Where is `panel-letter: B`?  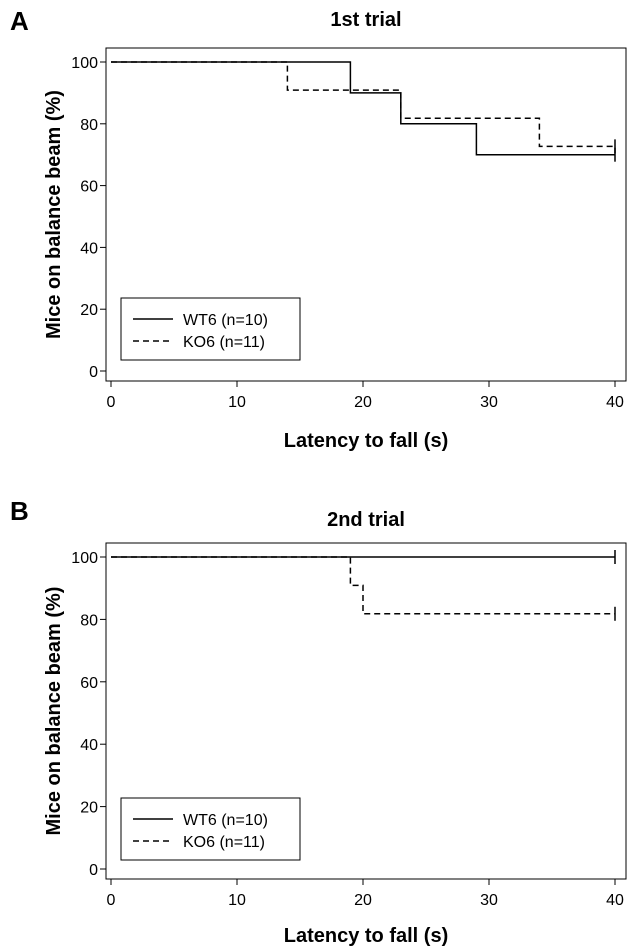
panel-letter: B is located at coordinates (19, 511).